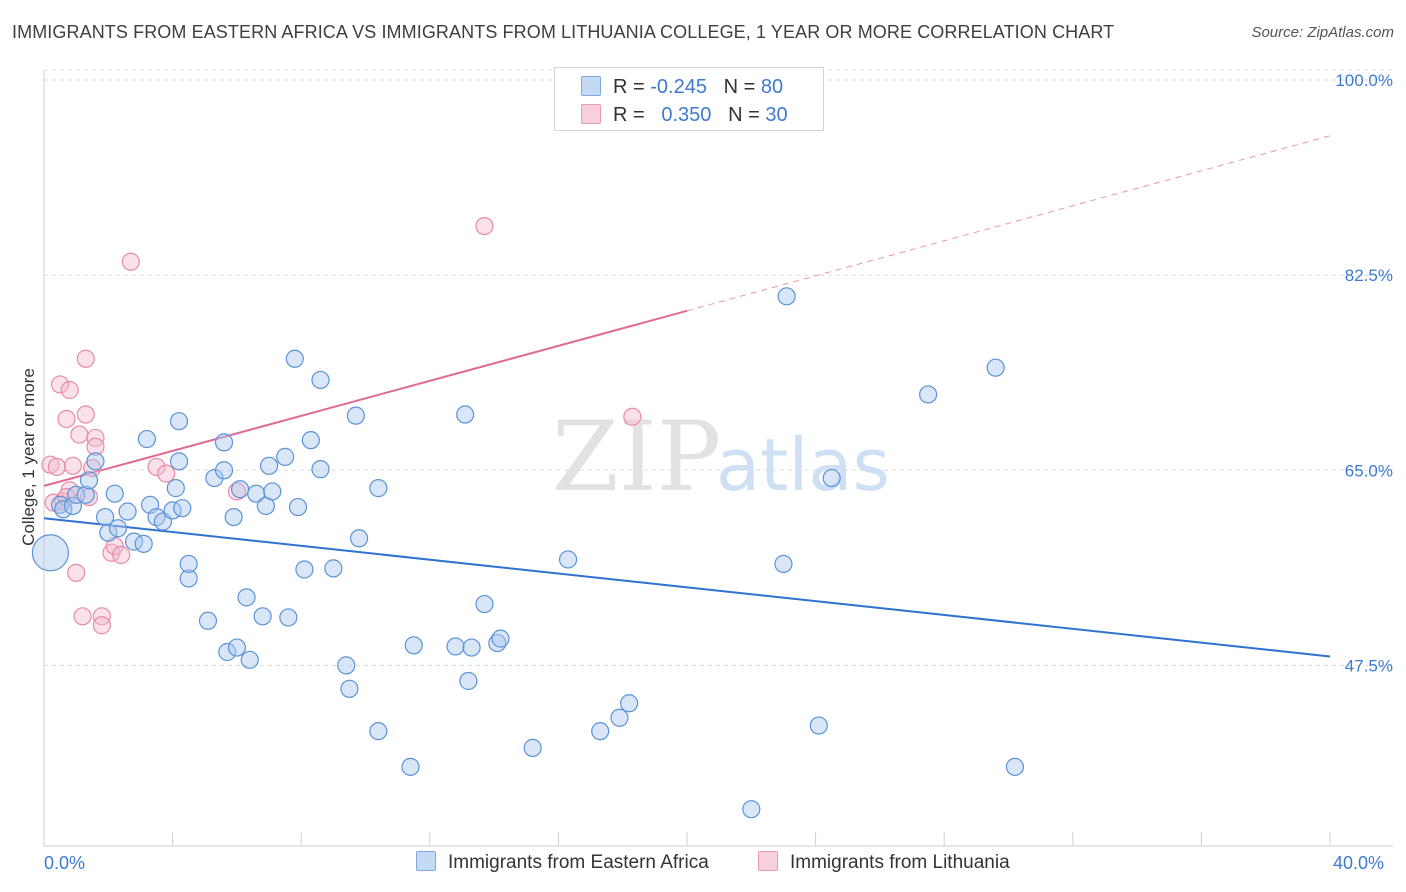  Describe the element at coordinates (28, 457) in the screenshot. I see `y-axis-label: College, 1 year or more` at that location.